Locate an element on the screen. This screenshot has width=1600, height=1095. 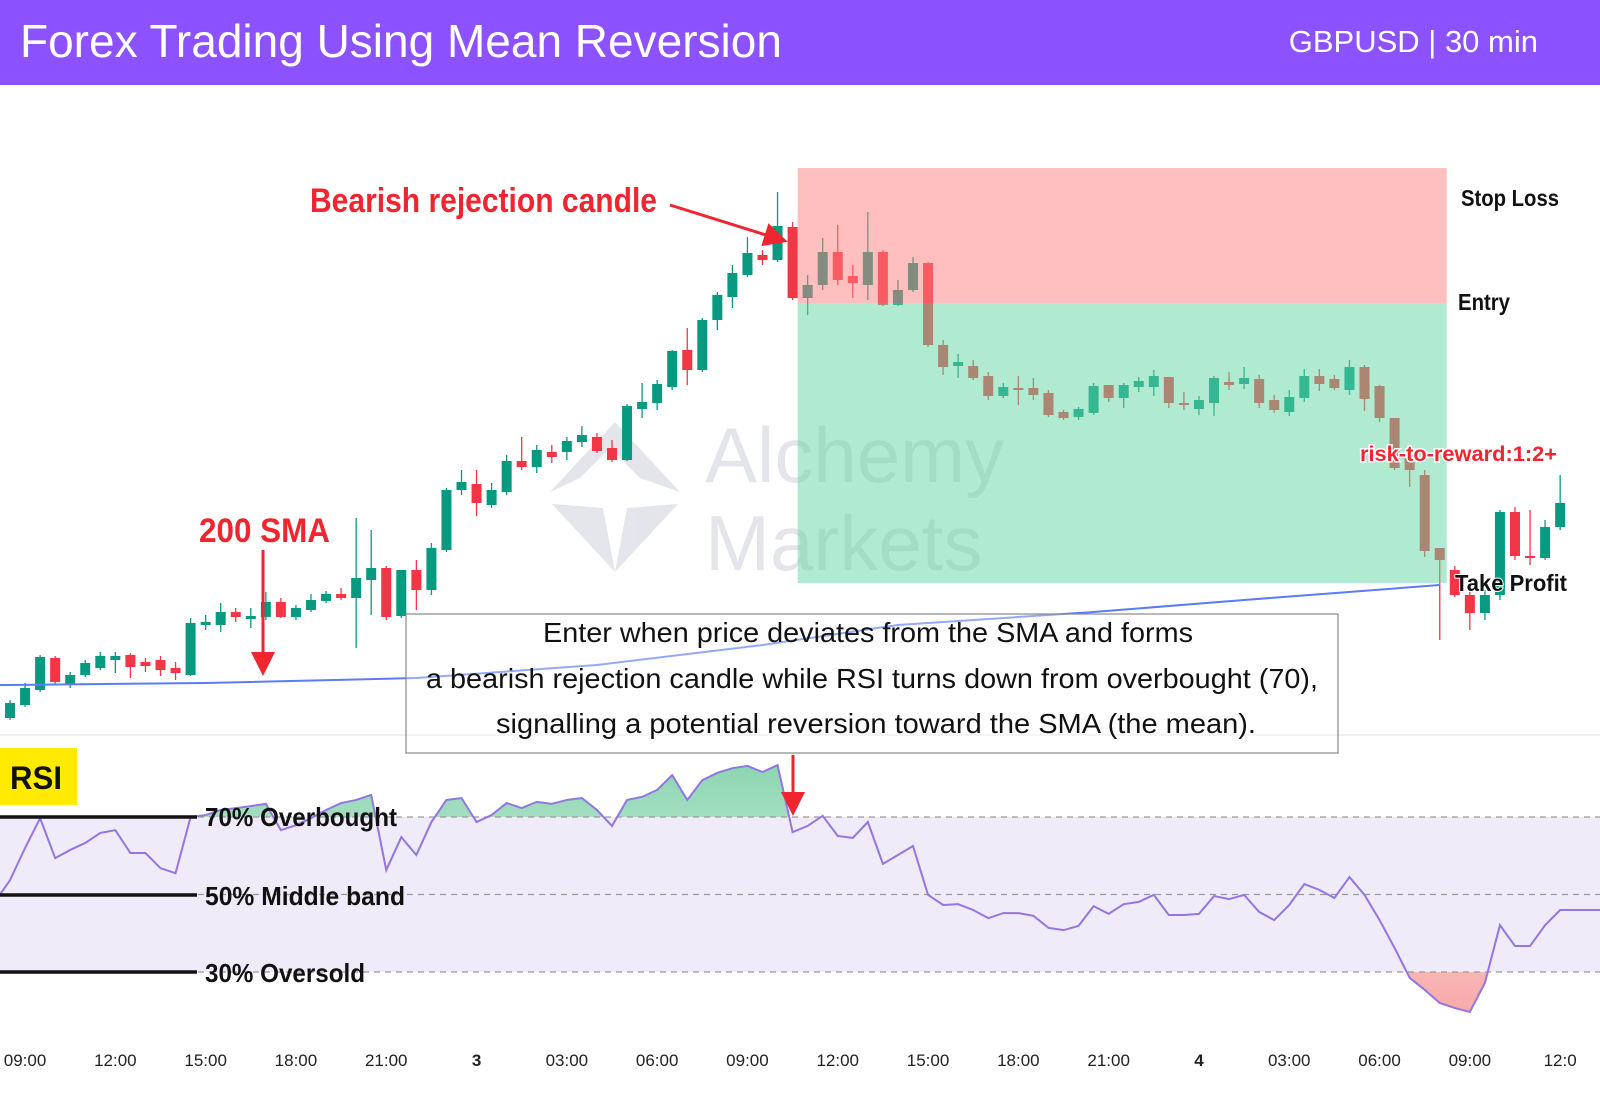
take-profit-label: Take Profit is located at coordinates (1511, 583).